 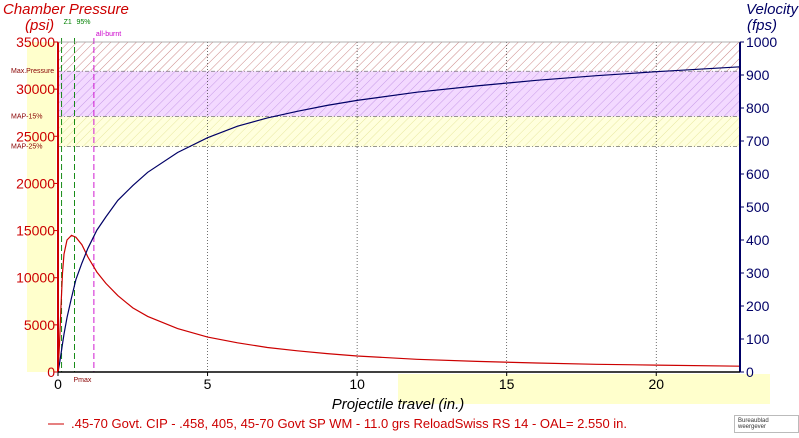 I want to click on zone-max-to-map15, so click(x=399, y=94).